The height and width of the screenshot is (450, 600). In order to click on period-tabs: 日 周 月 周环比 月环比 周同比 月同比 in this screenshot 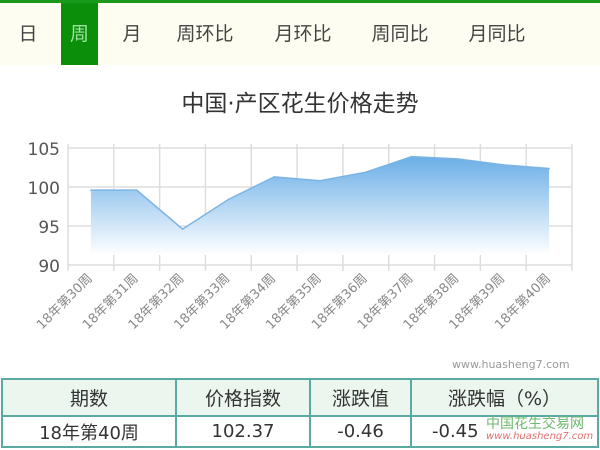, I will do `click(300, 34)`.